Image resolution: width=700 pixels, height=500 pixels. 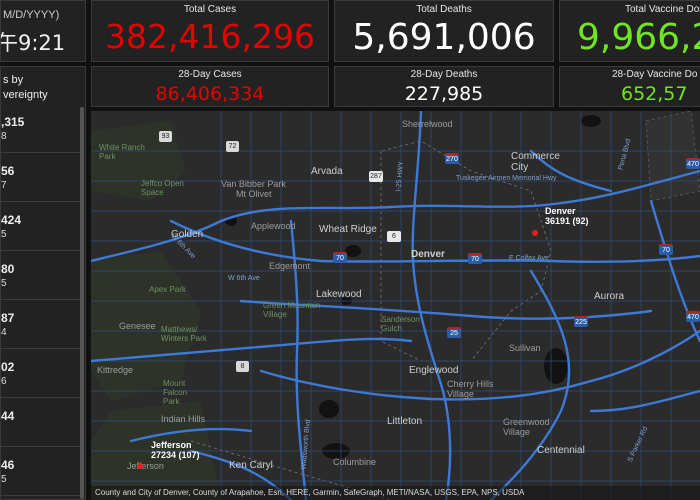 What do you see at coordinates (526, 427) in the screenshot?
I see `place-greenwood-village: Greenwood Village` at bounding box center [526, 427].